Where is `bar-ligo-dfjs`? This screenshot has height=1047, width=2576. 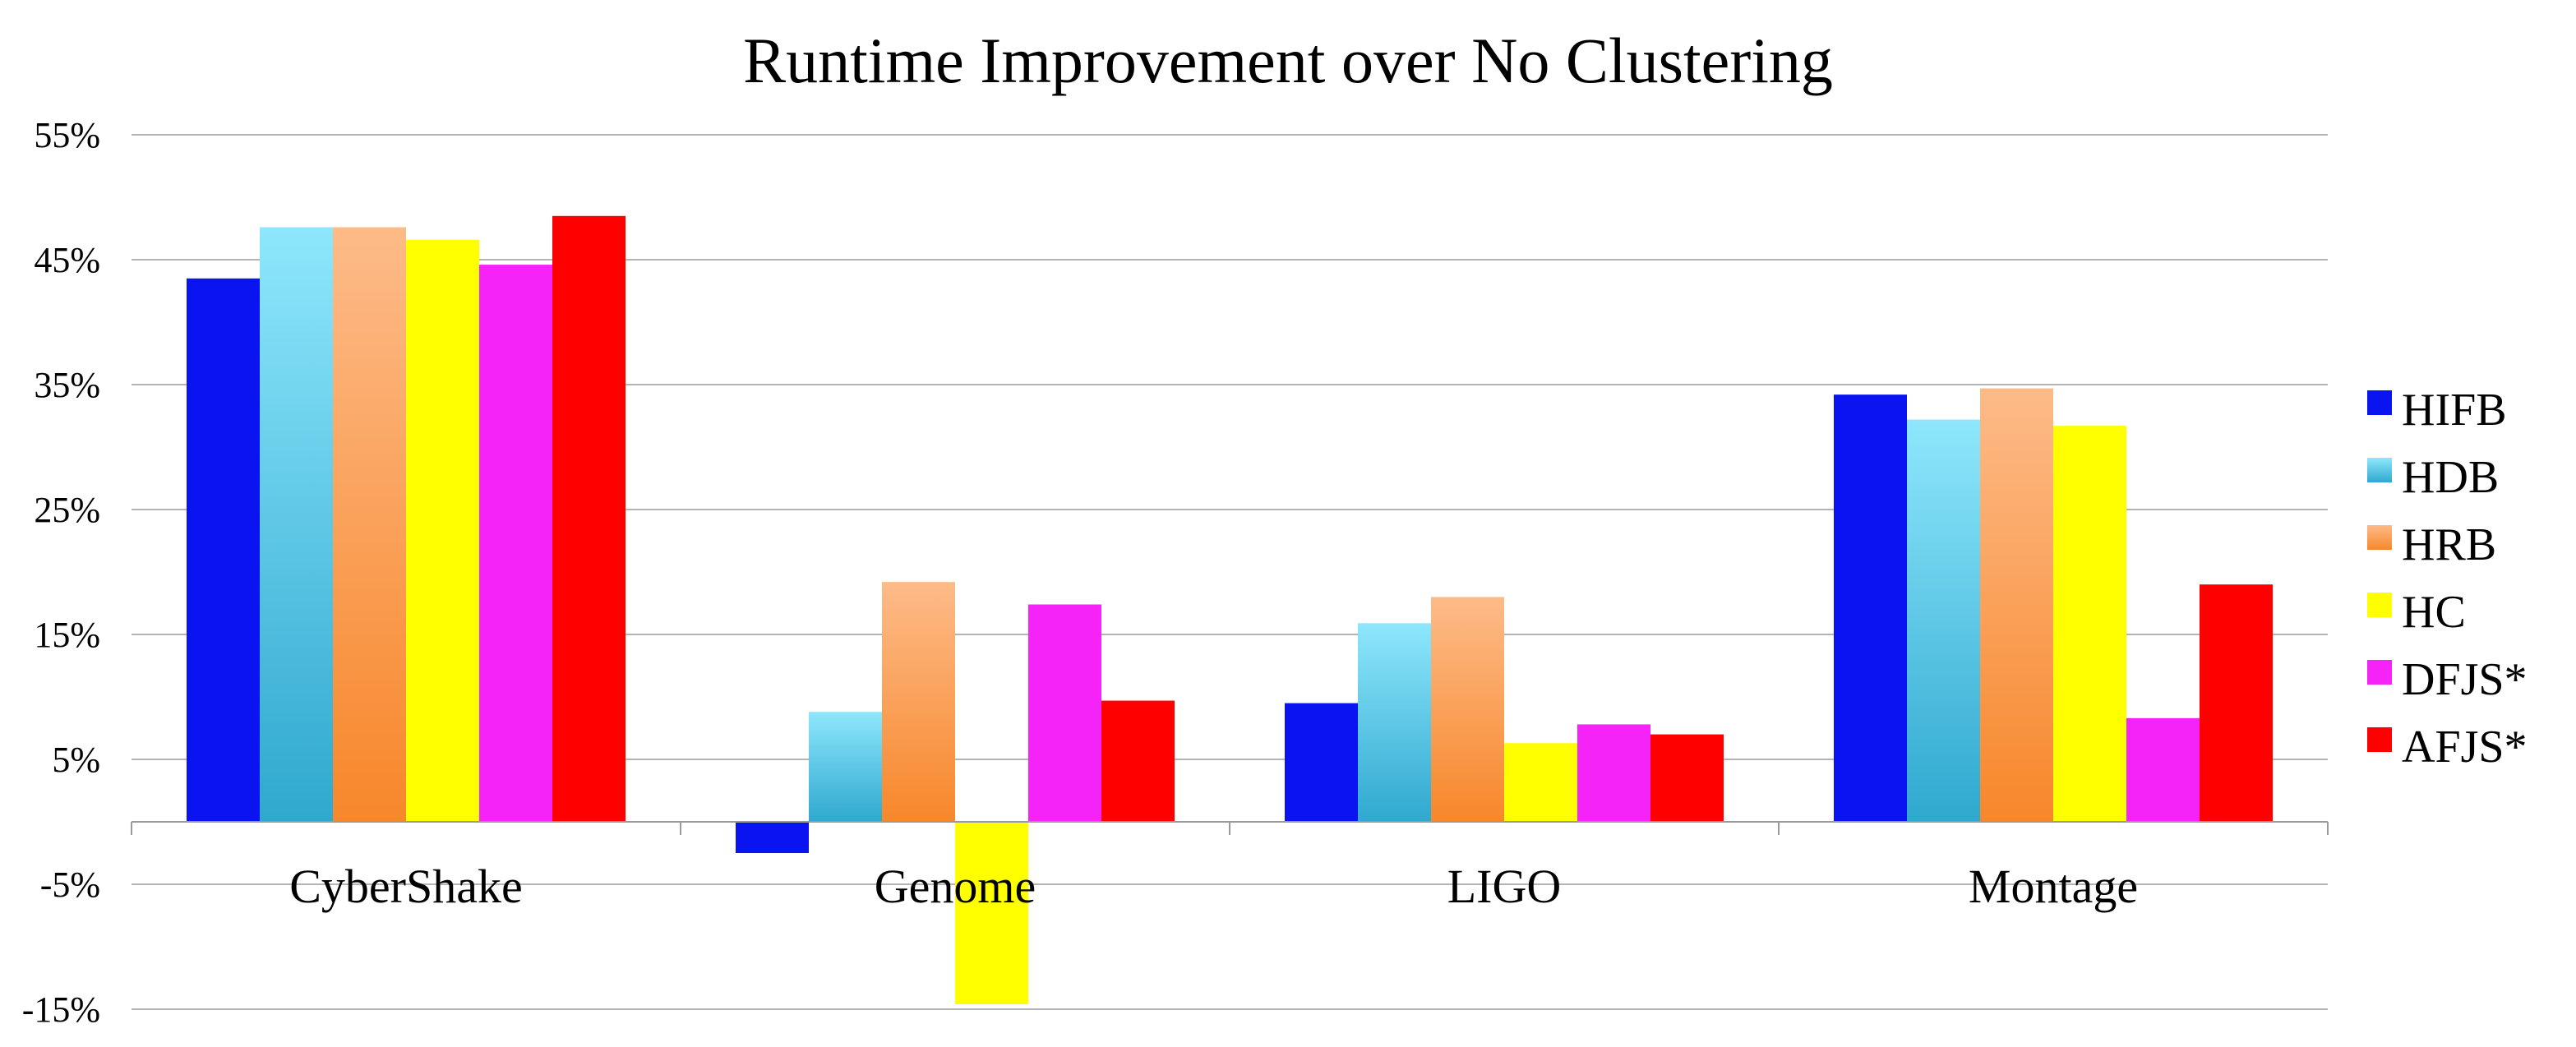 bar-ligo-dfjs is located at coordinates (1614, 773).